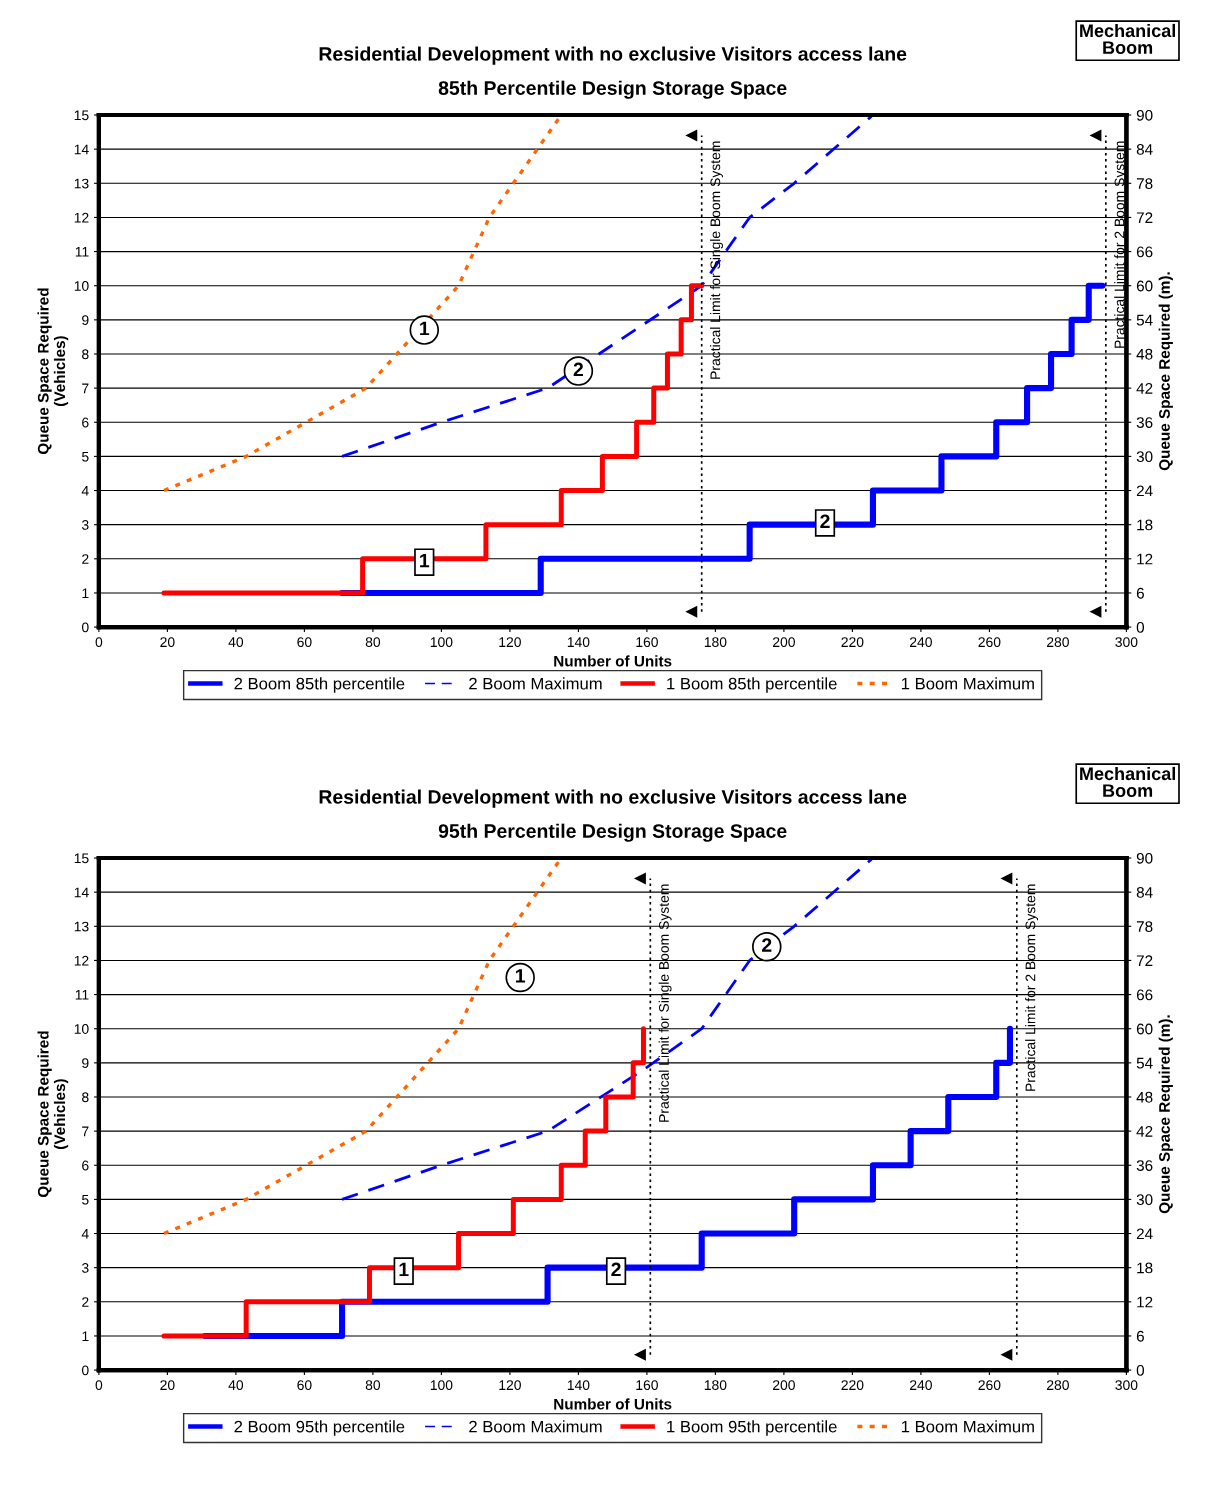  I want to click on x-tick-label: 220, so click(852, 642).